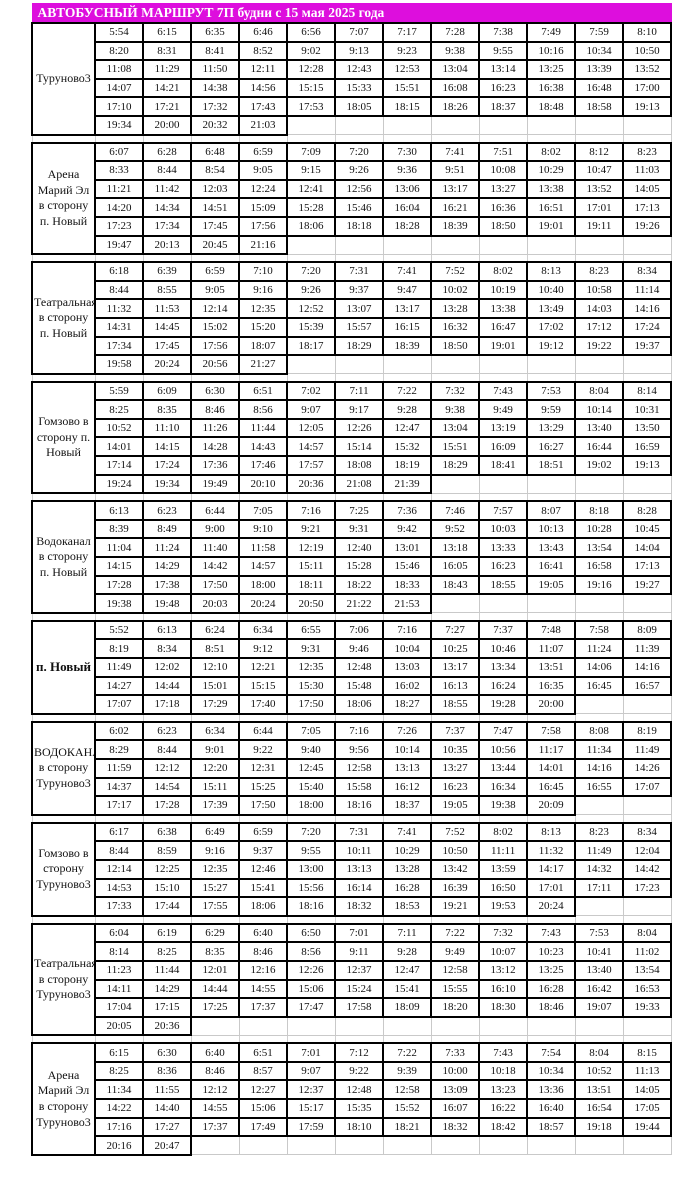  What do you see at coordinates (407, 704) in the screenshot?
I see `time-cell: 18:27` at bounding box center [407, 704].